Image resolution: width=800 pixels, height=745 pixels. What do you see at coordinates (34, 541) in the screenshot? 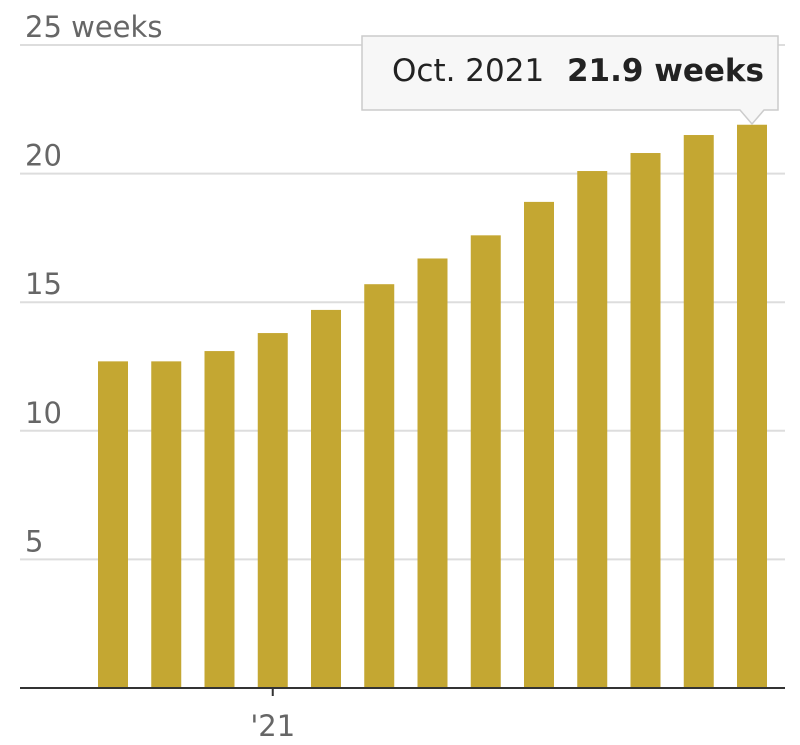
I see `y-tick-label: 5` at bounding box center [34, 541].